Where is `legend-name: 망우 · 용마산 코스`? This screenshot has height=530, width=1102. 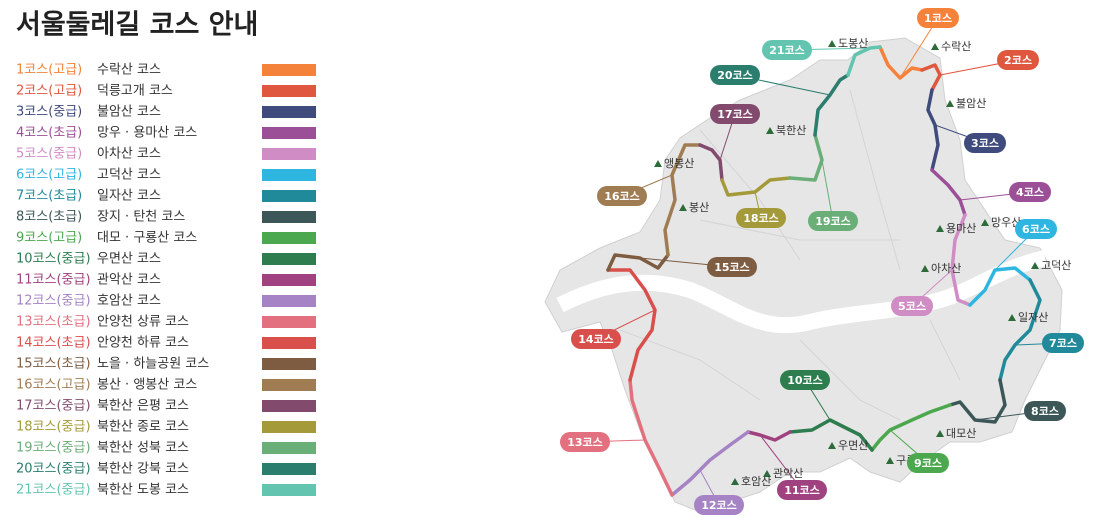 legend-name: 망우 · 용마산 코스 is located at coordinates (147, 133).